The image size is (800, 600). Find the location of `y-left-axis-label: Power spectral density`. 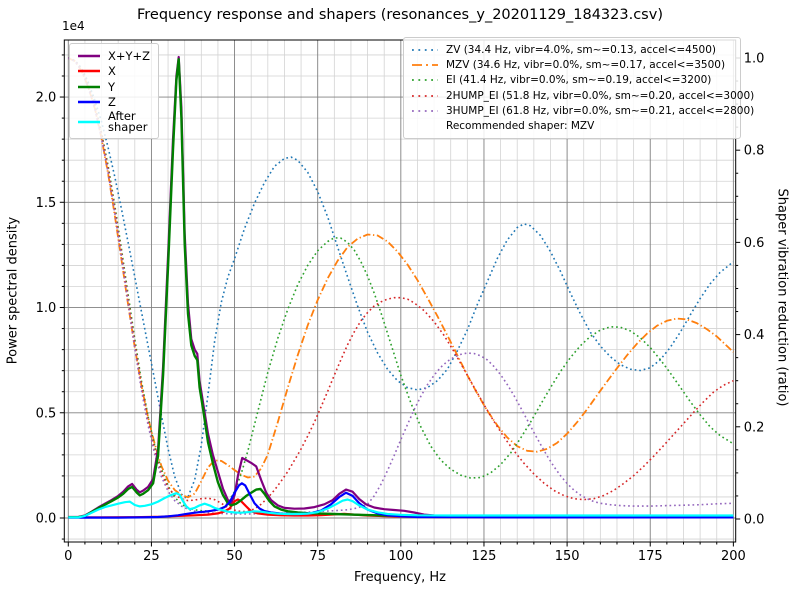

y-left-axis-label: Power spectral density is located at coordinates (13, 290).